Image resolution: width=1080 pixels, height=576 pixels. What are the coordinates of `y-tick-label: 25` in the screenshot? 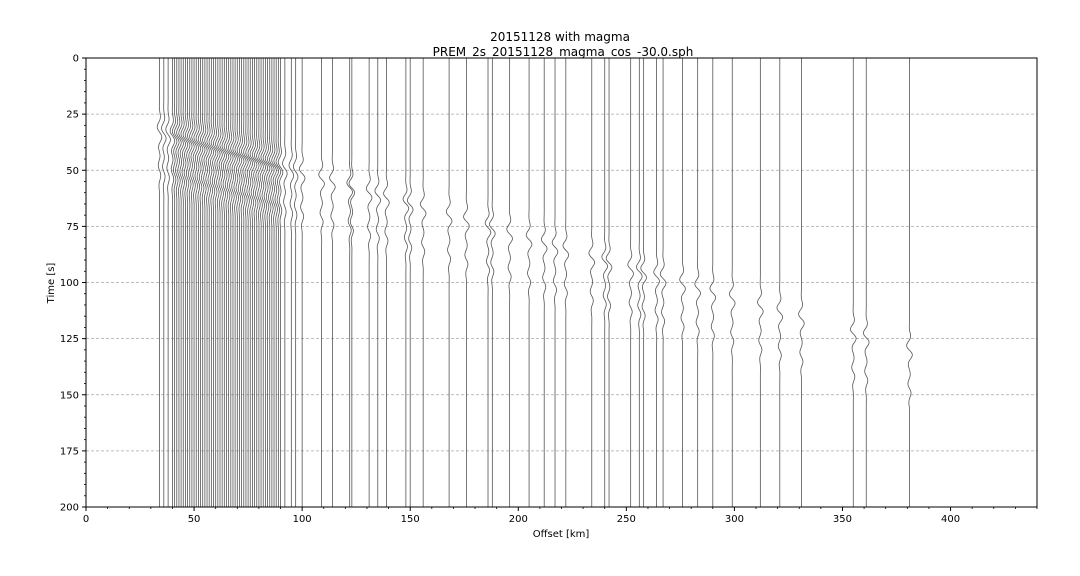 It's located at (72, 115).